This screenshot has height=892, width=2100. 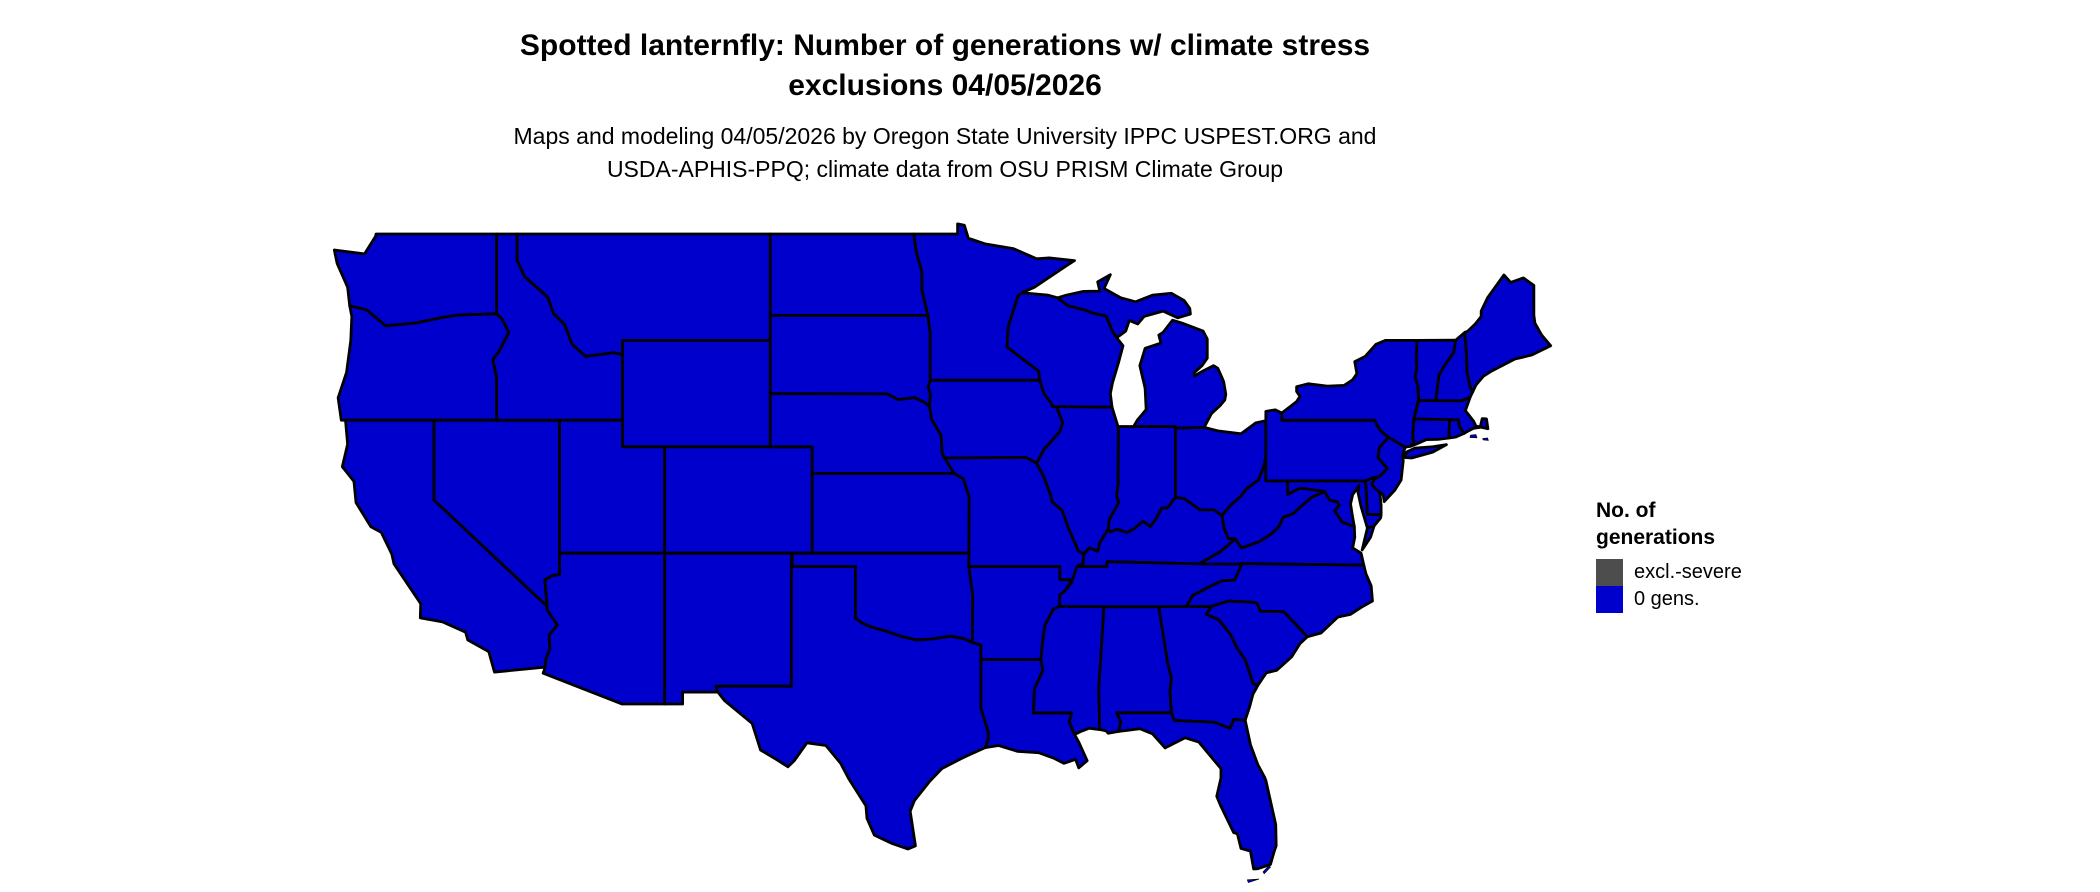 What do you see at coordinates (1196, 791) in the screenshot?
I see `state-florida` at bounding box center [1196, 791].